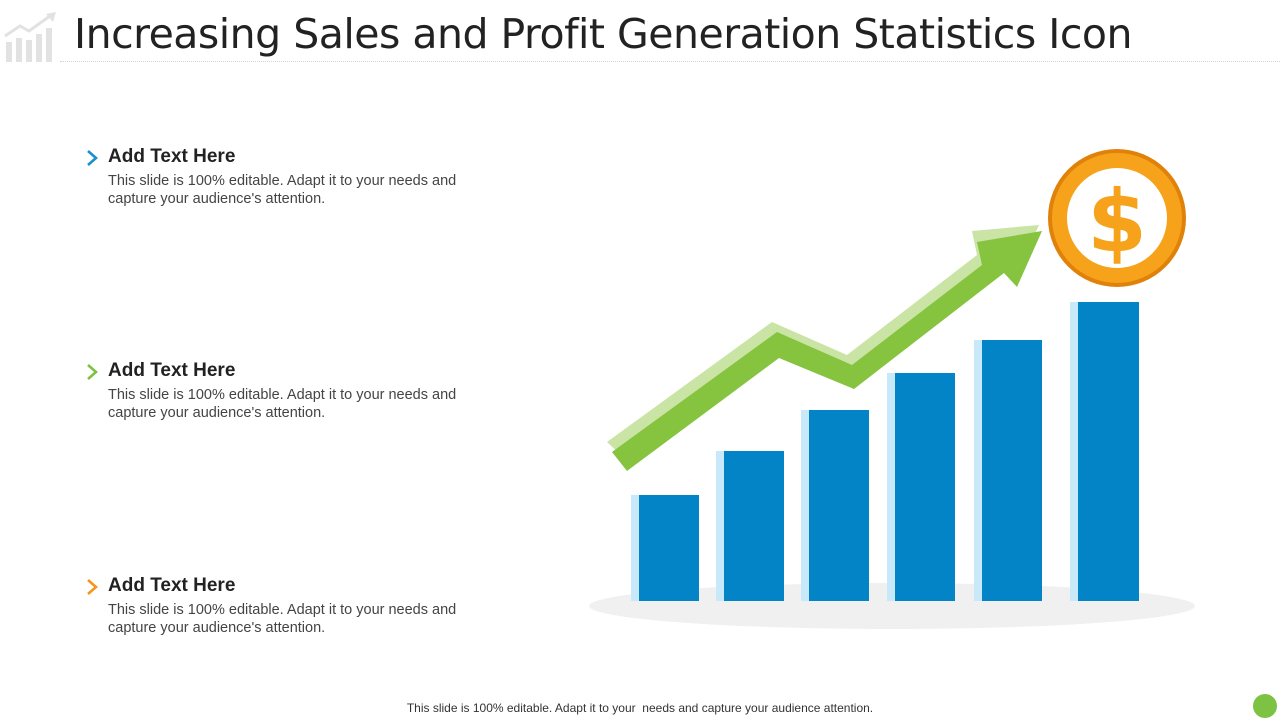  Describe the element at coordinates (824, 348) in the screenshot. I see `up-arrow-icon` at that location.